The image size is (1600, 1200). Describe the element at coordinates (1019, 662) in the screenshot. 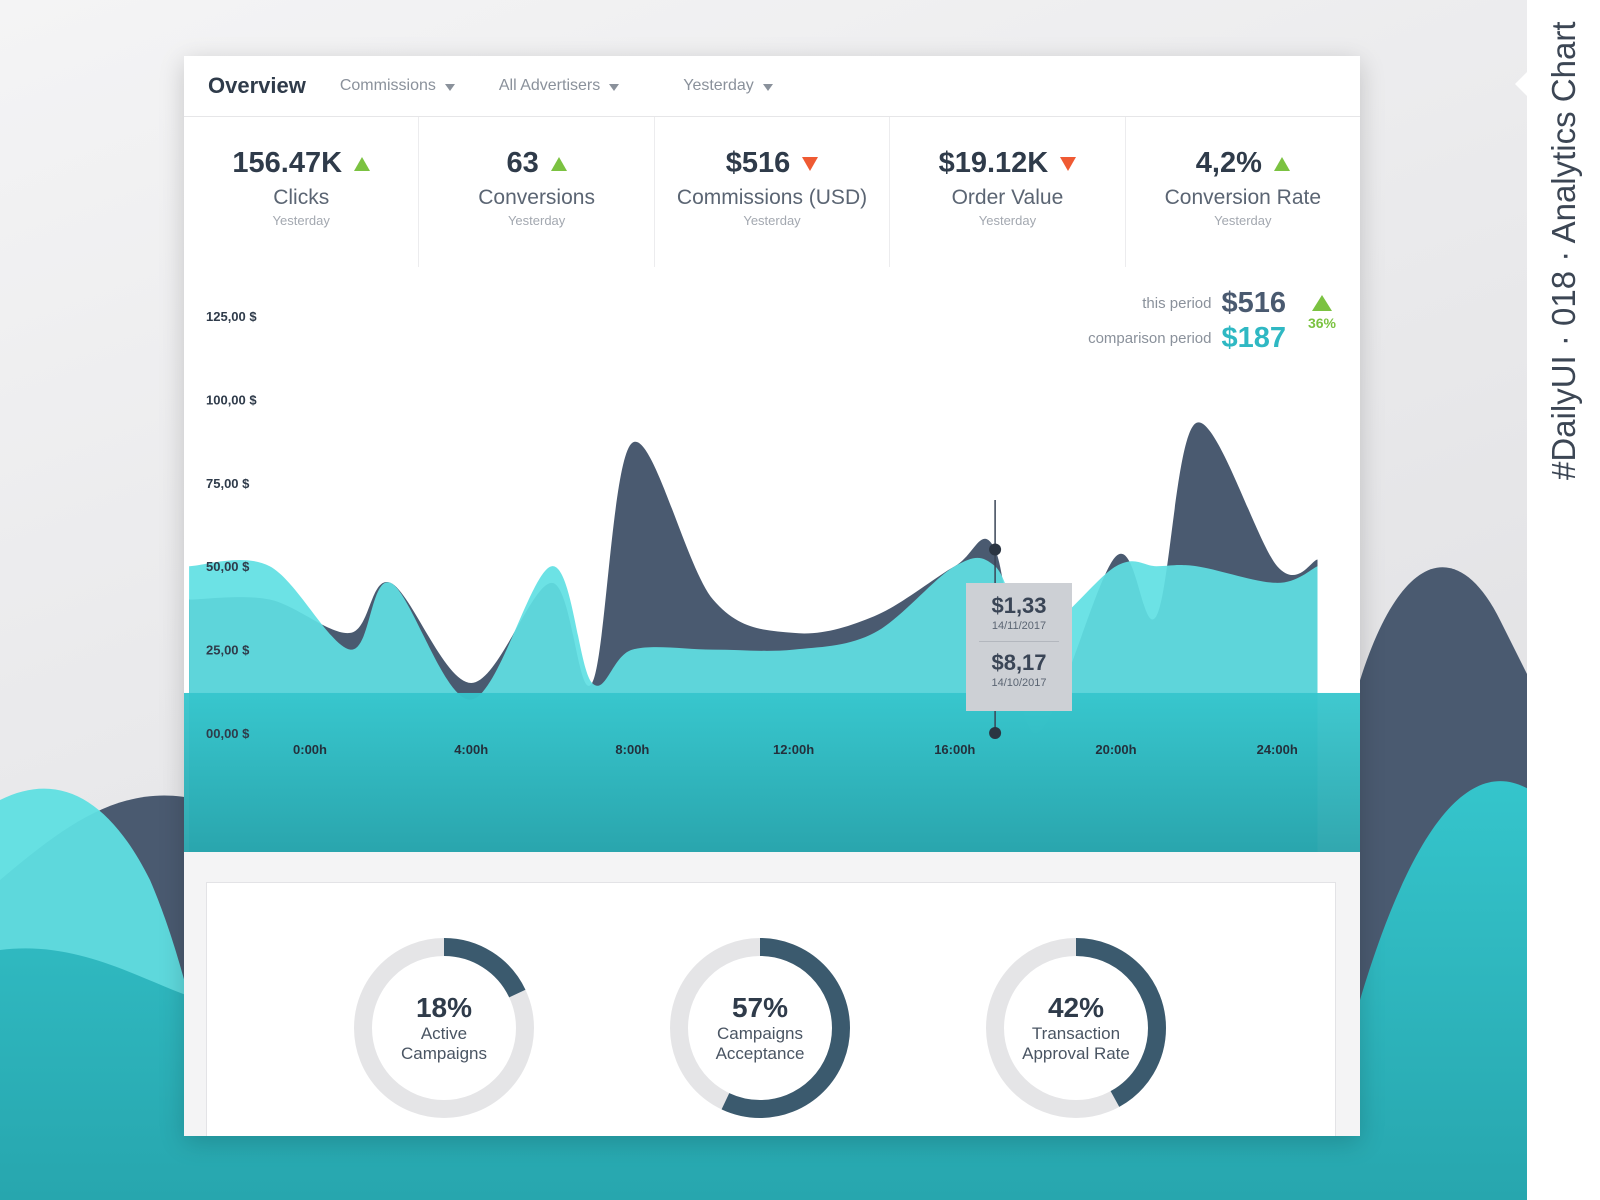

I see `tooltip-value-comparison: $8,17` at that location.